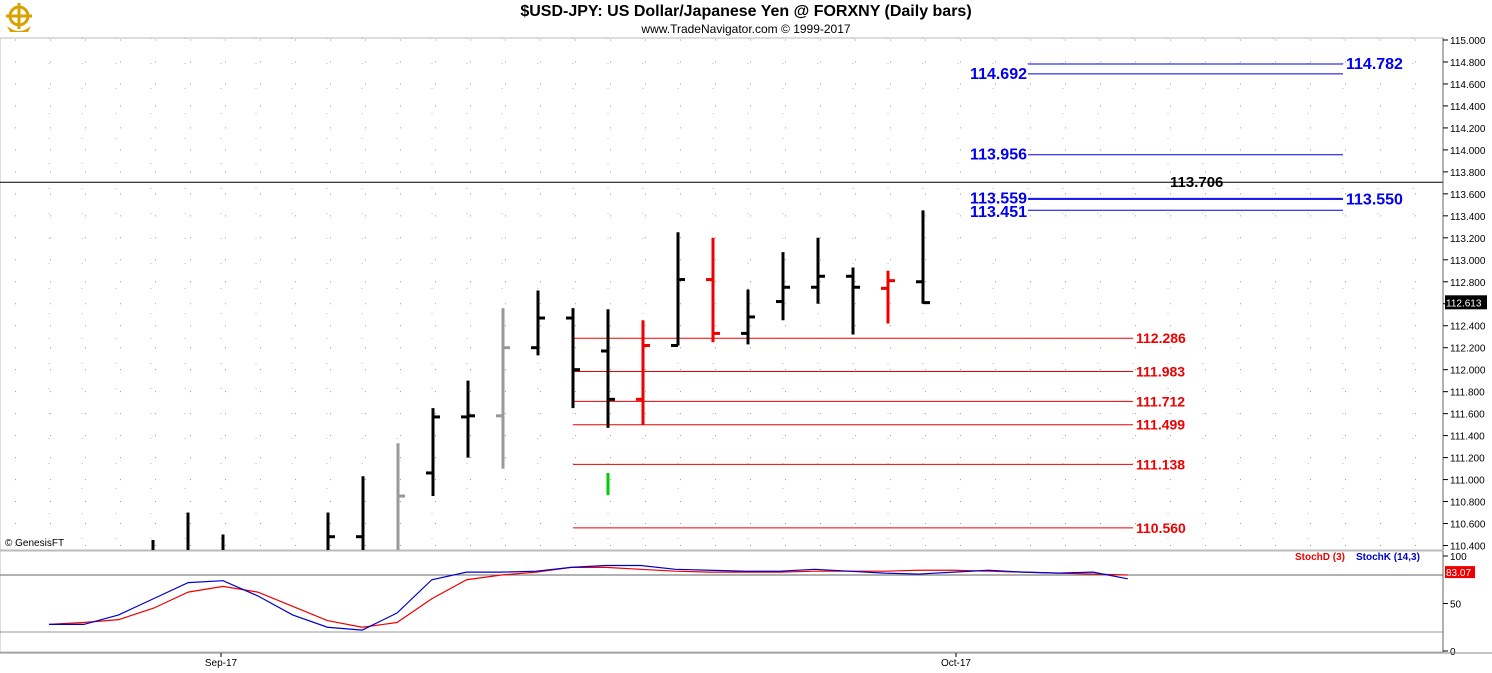  I want to click on level-label: 112.286, so click(1161, 338).